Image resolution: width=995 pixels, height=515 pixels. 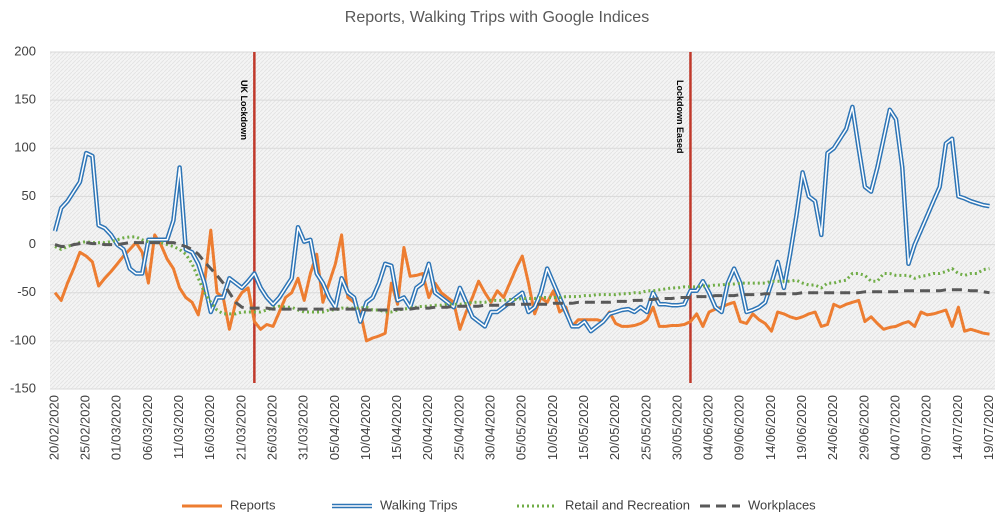 What do you see at coordinates (365, 427) in the screenshot?
I see `x-tick-label: 10/04/2020` at bounding box center [365, 427].